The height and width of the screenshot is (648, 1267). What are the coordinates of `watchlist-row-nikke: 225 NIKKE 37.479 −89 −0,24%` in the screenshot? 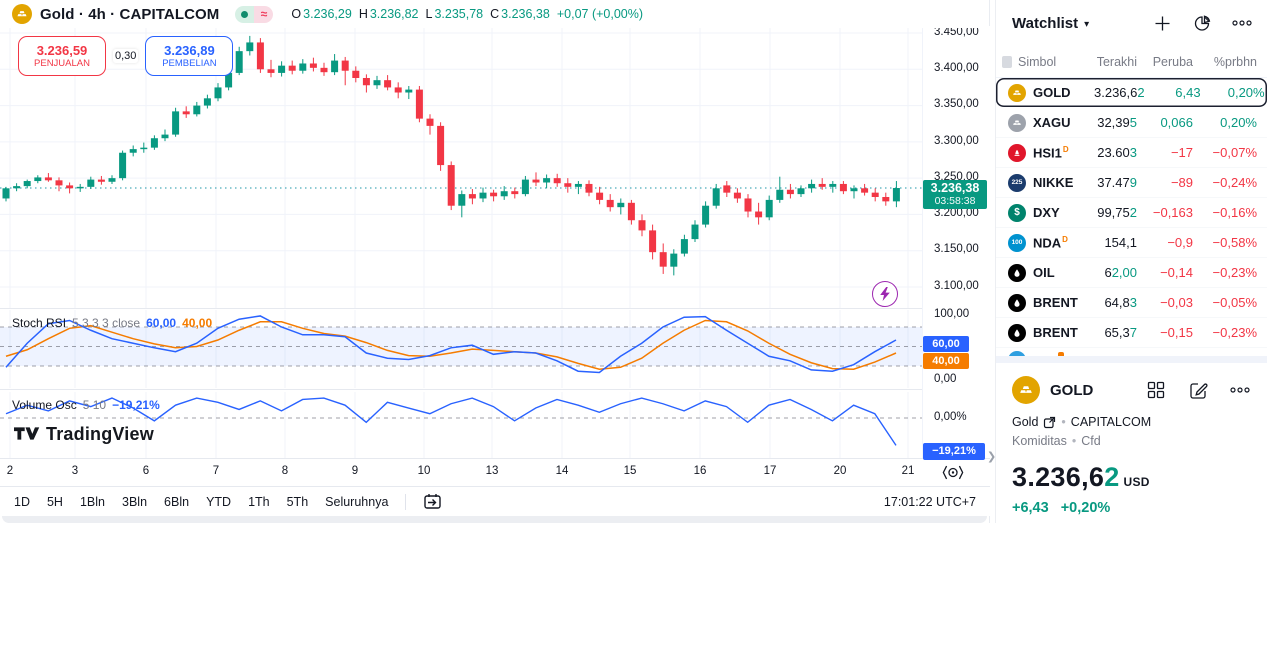 It's located at (1131, 183).